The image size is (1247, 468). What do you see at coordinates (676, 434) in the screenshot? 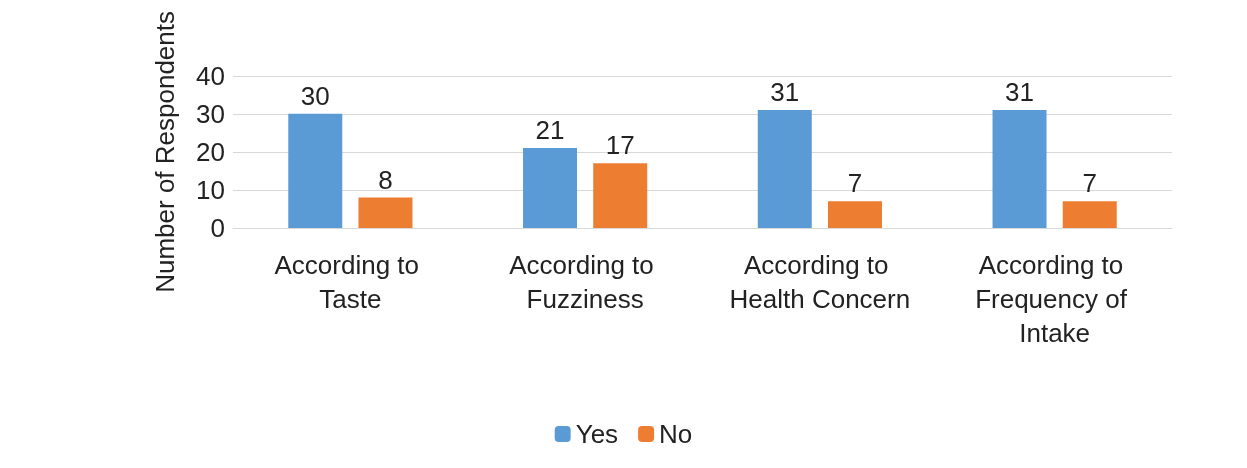
I see `legend-label: No` at bounding box center [676, 434].